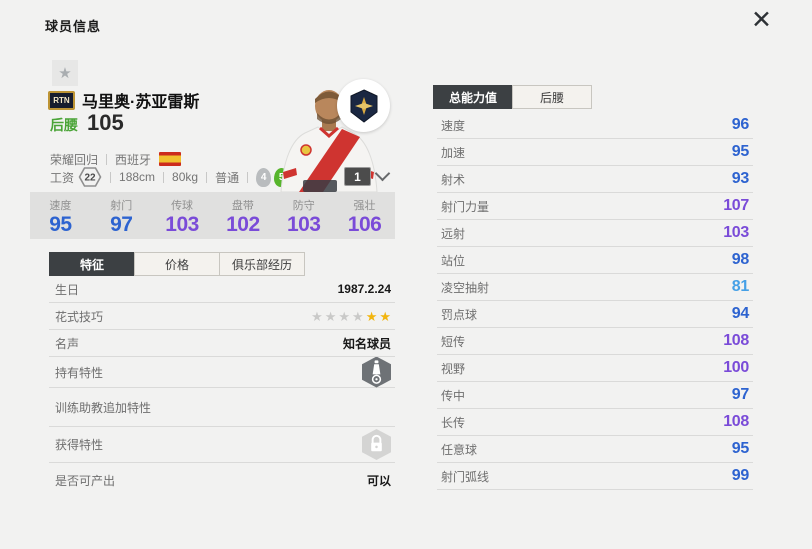  I want to click on player-origin-row: 荣耀回归 西班牙, so click(116, 159).